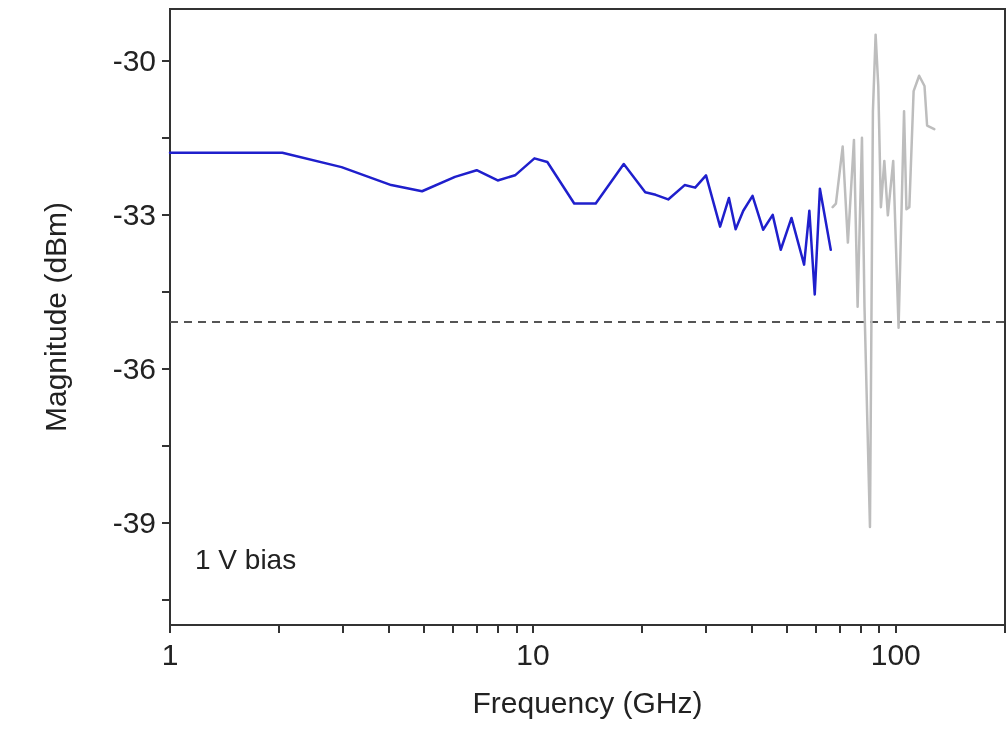  Describe the element at coordinates (134, 60) in the screenshot. I see `y-tick-label: -30` at that location.